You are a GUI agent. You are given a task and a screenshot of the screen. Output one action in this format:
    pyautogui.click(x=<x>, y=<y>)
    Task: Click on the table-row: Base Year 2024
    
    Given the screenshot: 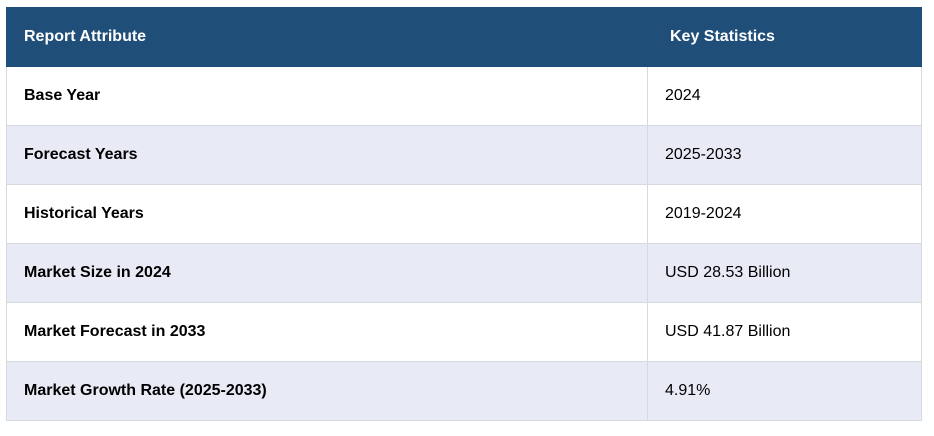 What is the action you would take?
    pyautogui.click(x=464, y=96)
    